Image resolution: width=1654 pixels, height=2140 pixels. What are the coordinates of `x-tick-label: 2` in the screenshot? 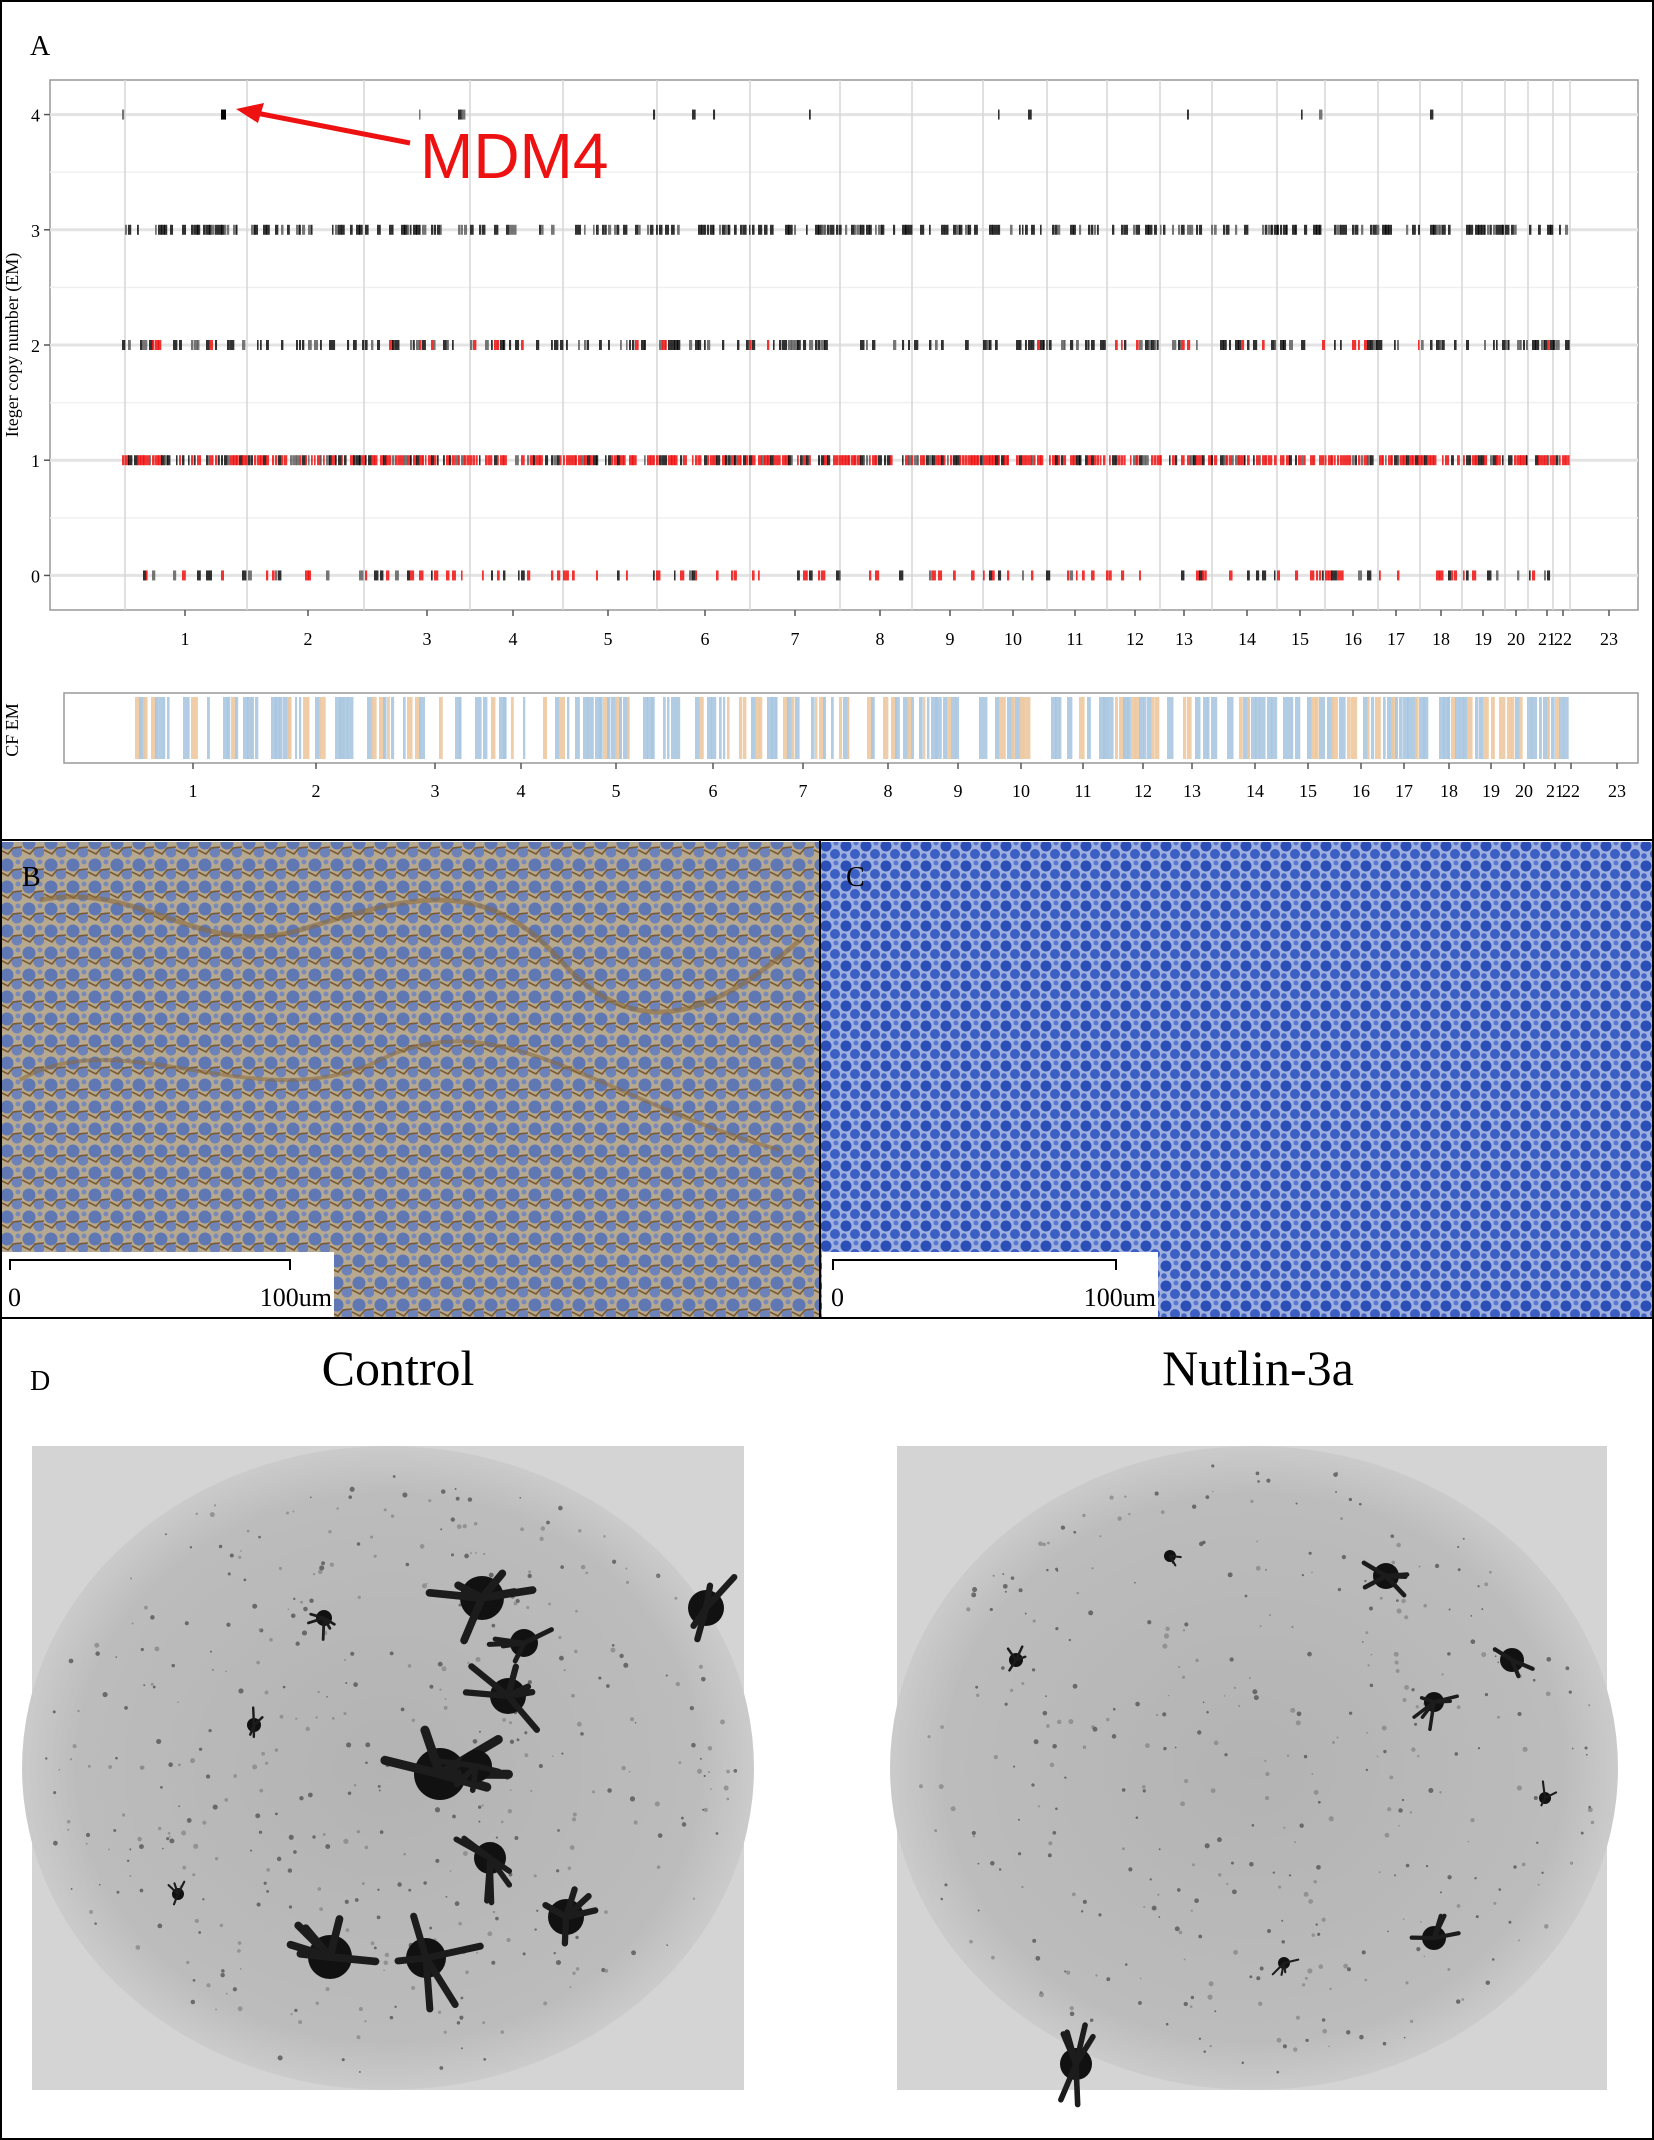 It's located at (316, 791).